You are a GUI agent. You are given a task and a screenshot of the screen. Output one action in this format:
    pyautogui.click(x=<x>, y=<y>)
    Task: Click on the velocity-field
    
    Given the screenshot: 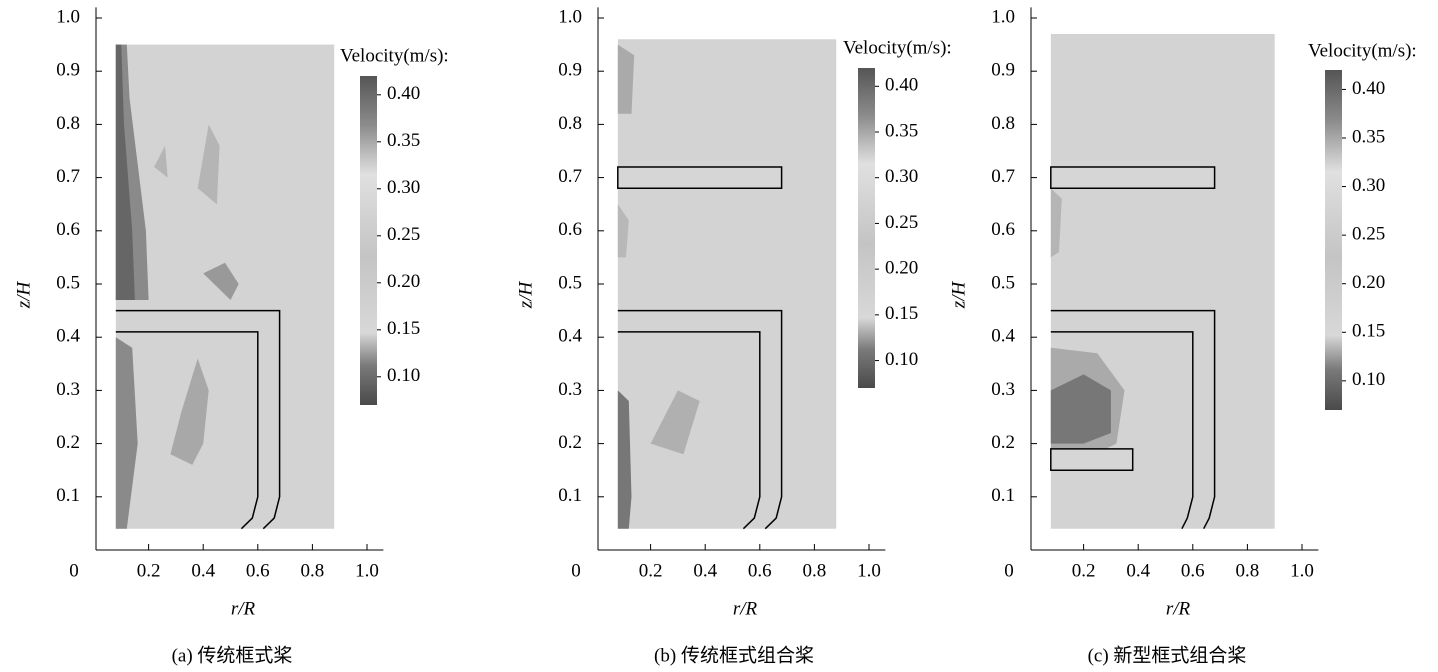 What is the action you would take?
    pyautogui.click(x=727, y=284)
    